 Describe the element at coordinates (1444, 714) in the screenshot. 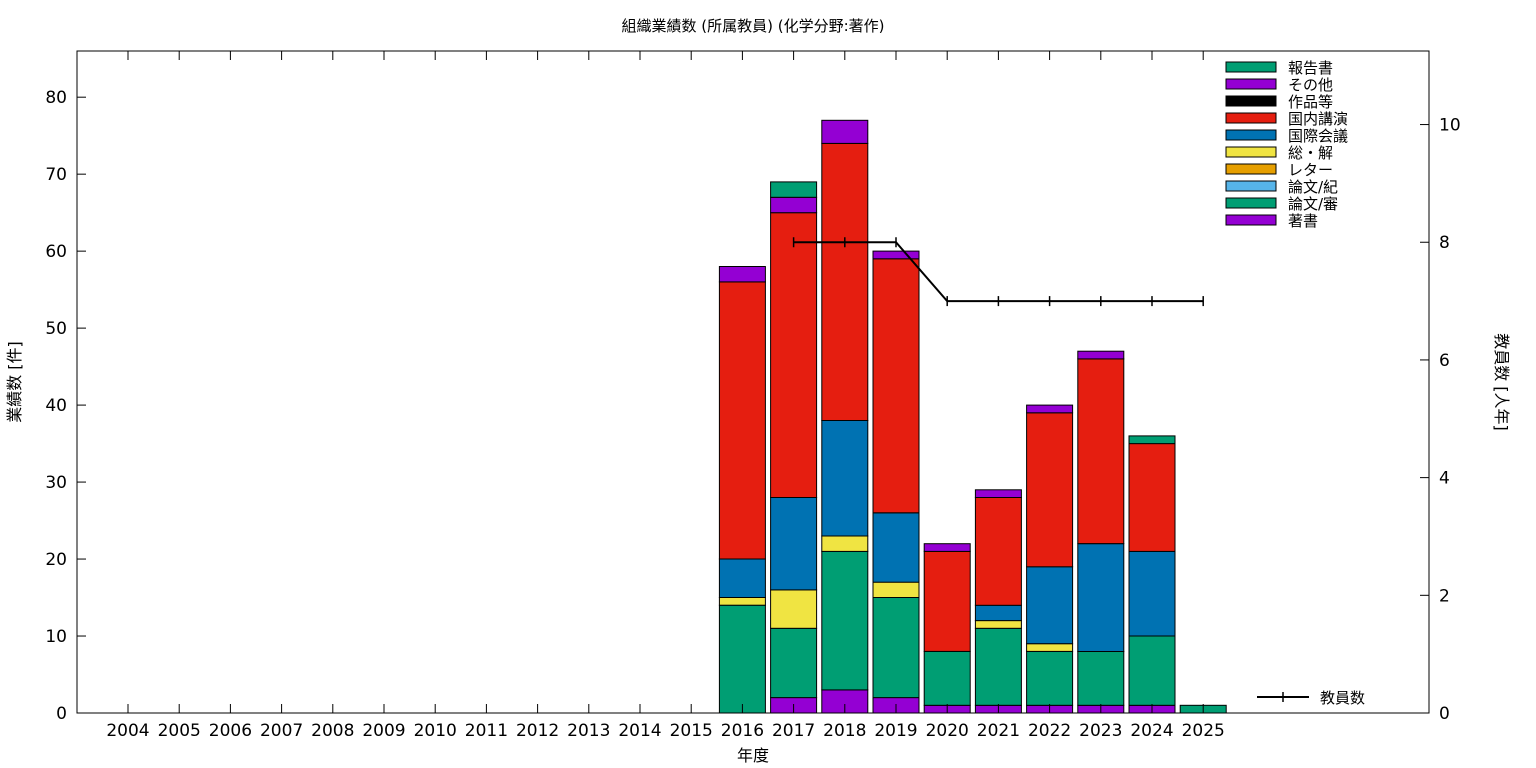

I see `y2-tick-label: 0` at that location.